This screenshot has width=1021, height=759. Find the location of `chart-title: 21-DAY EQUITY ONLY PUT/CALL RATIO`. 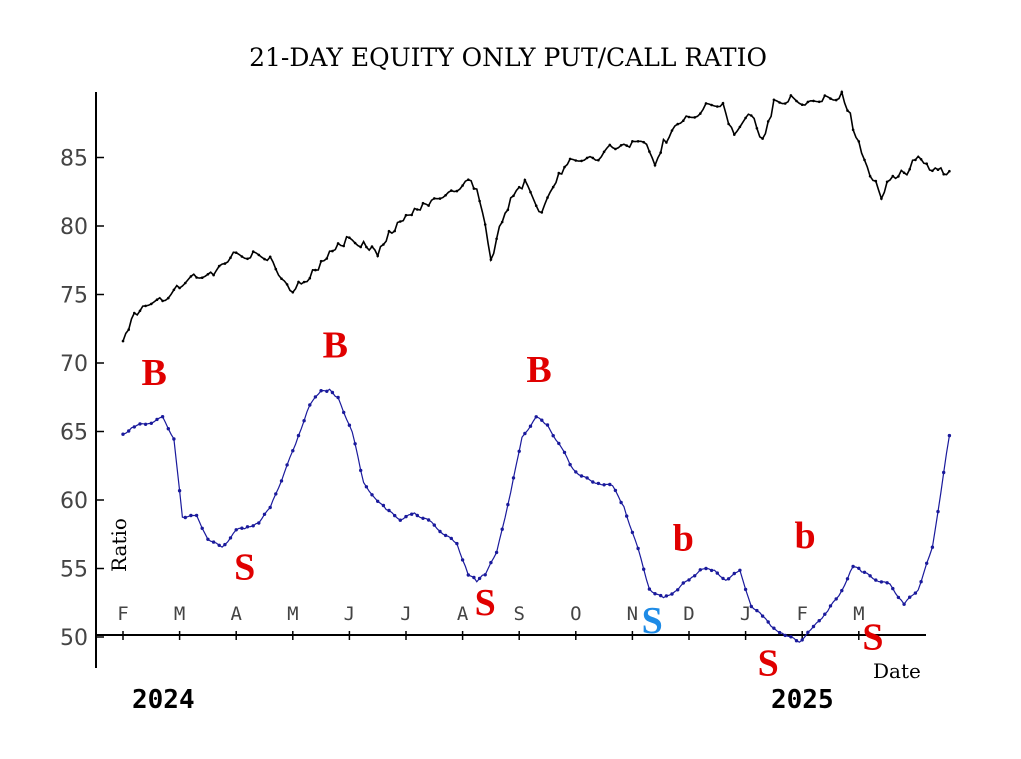

chart-title: 21-DAY EQUITY ONLY PUT/CALL RATIO is located at coordinates (508, 57).